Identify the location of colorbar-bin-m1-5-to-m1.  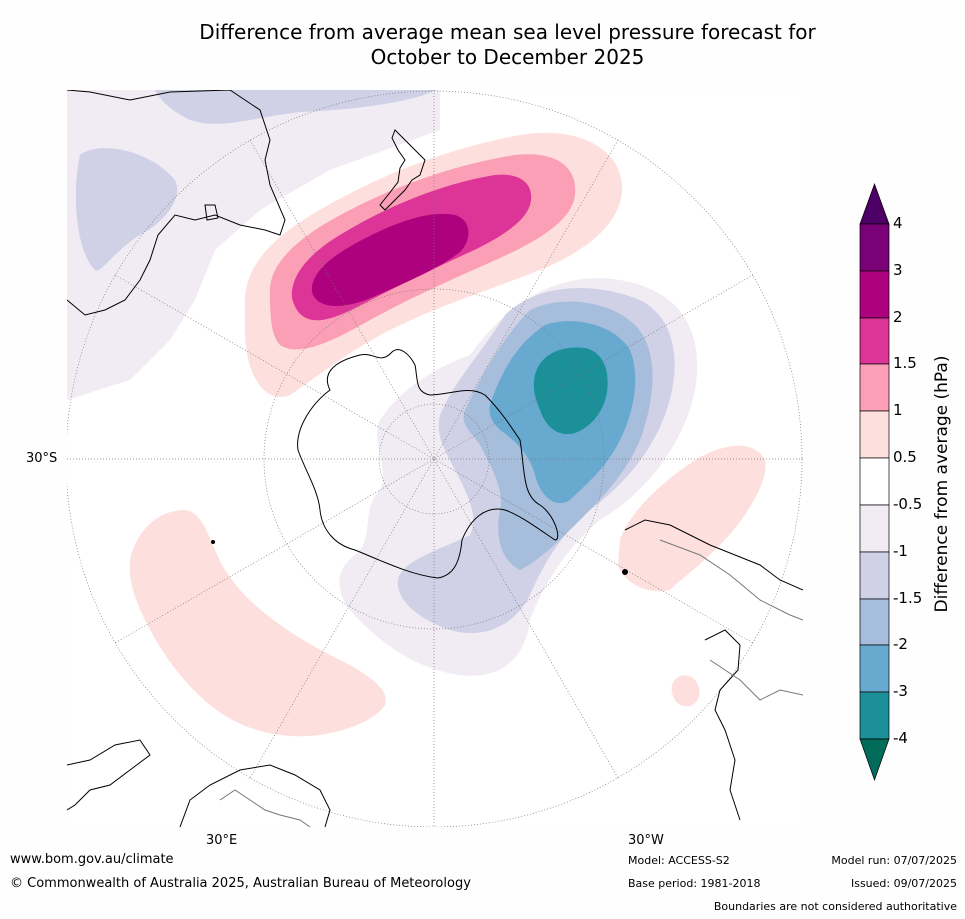
(874, 575).